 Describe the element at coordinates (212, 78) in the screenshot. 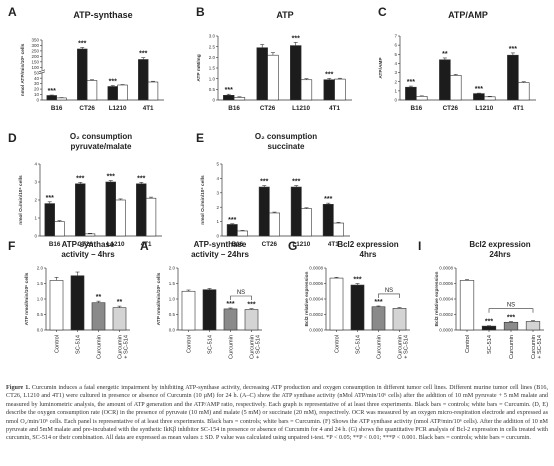

I see `y-tick-label: 1.0` at that location.